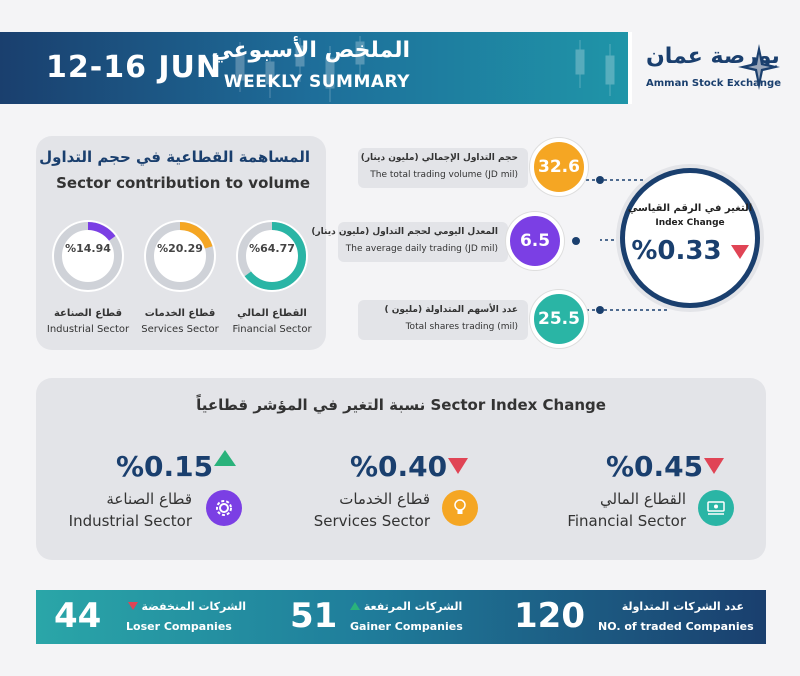  I want to click on sector-label-services-en: Services Sector, so click(180, 329).